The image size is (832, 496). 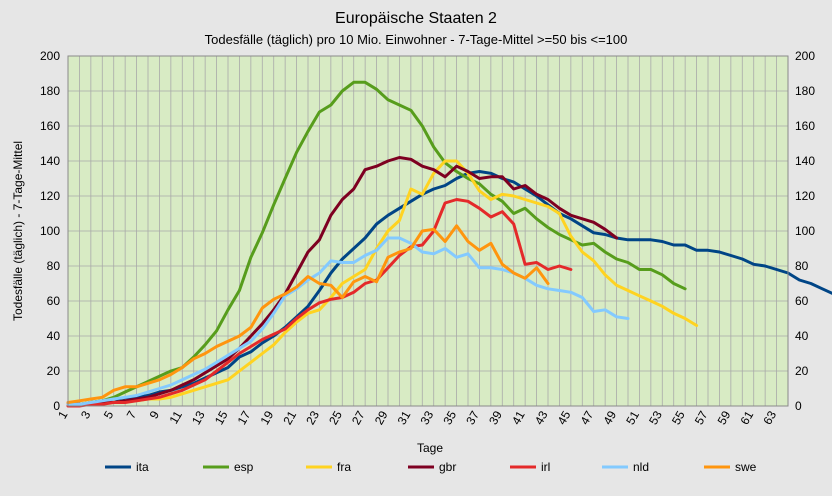 I want to click on x-tick-label: 59, so click(x=724, y=417).